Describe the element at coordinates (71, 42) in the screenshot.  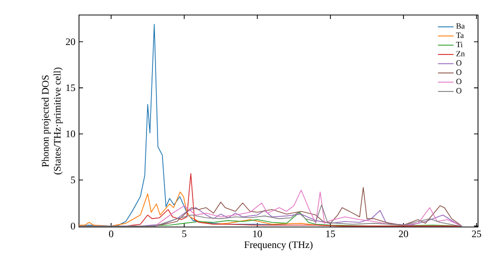
I see `y-tick-label: 20` at that location.